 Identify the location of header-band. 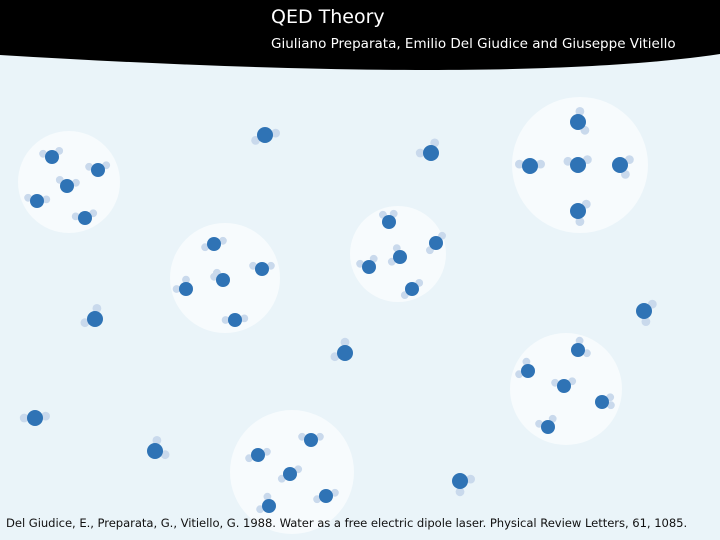
(360, 35).